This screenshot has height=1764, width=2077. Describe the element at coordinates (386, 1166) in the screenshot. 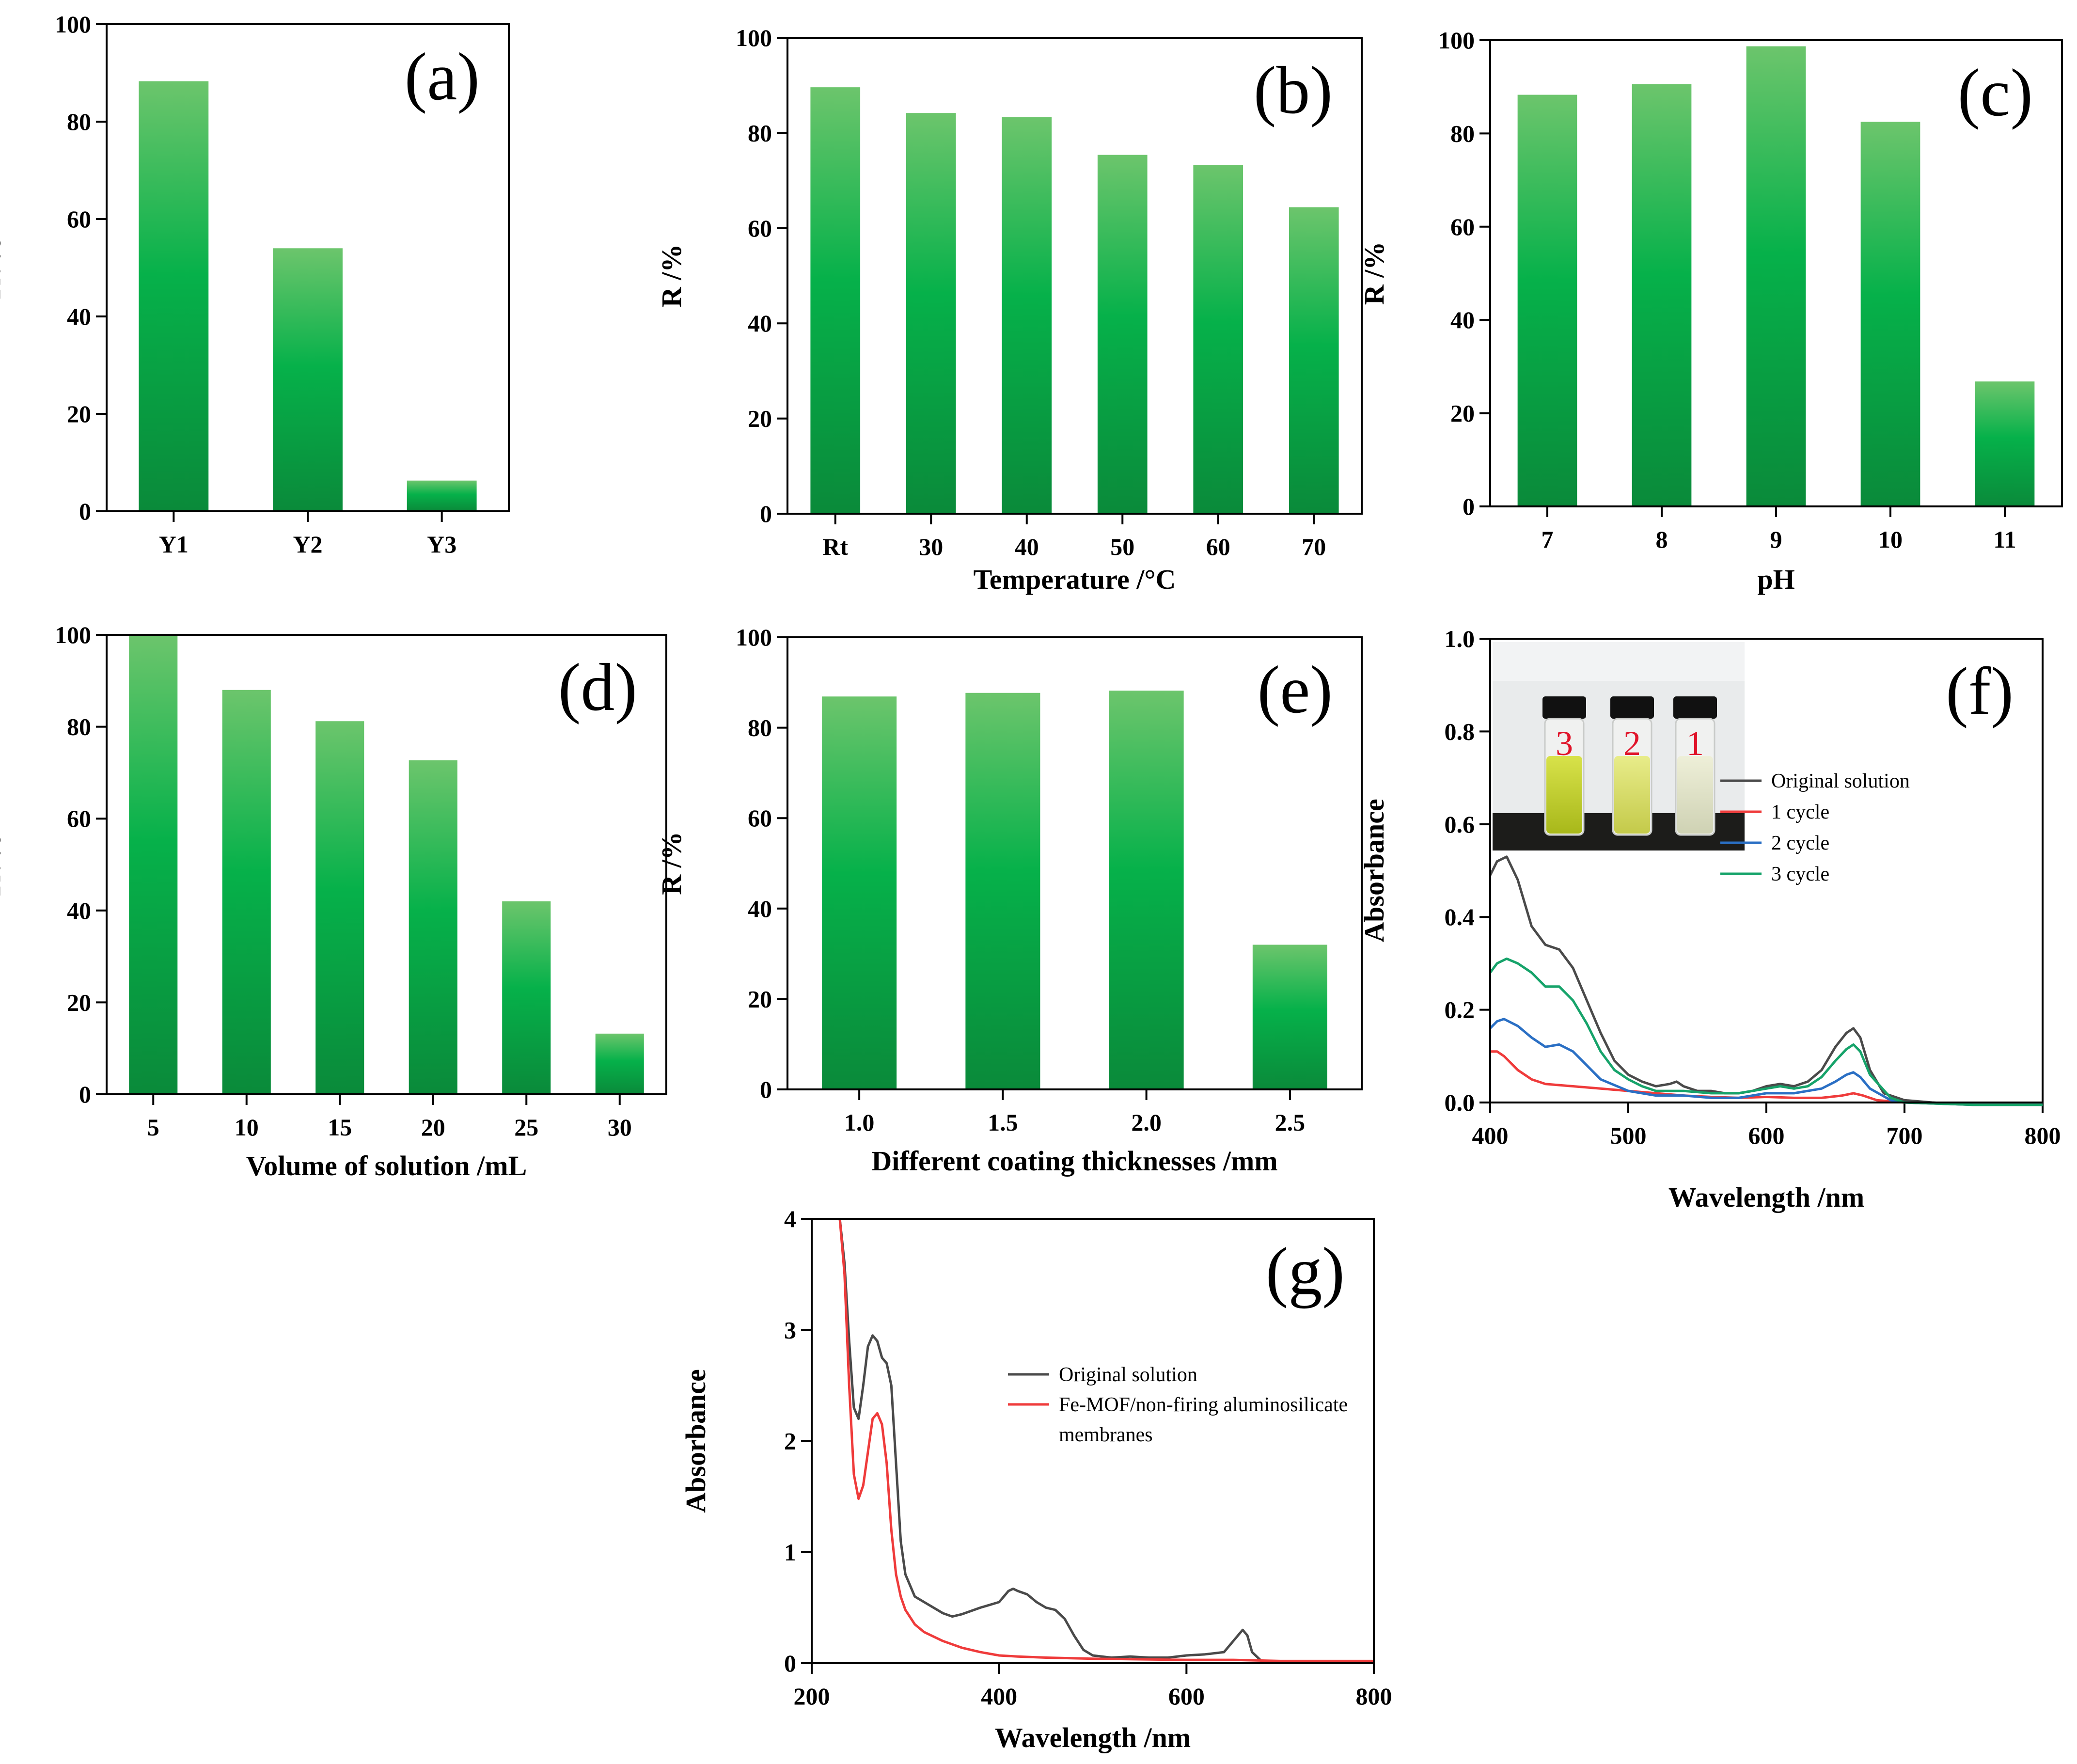

I see `x-axis-title: Volume of solution /mL` at that location.